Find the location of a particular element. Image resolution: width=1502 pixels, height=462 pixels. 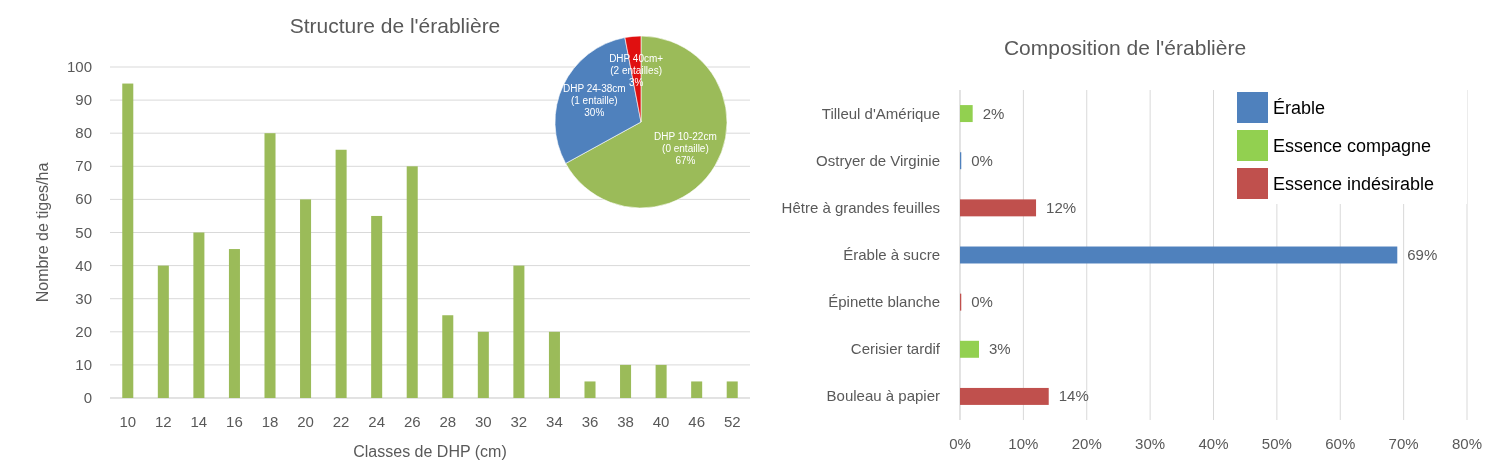

x-tick-label: 80% is located at coordinates (1467, 443).